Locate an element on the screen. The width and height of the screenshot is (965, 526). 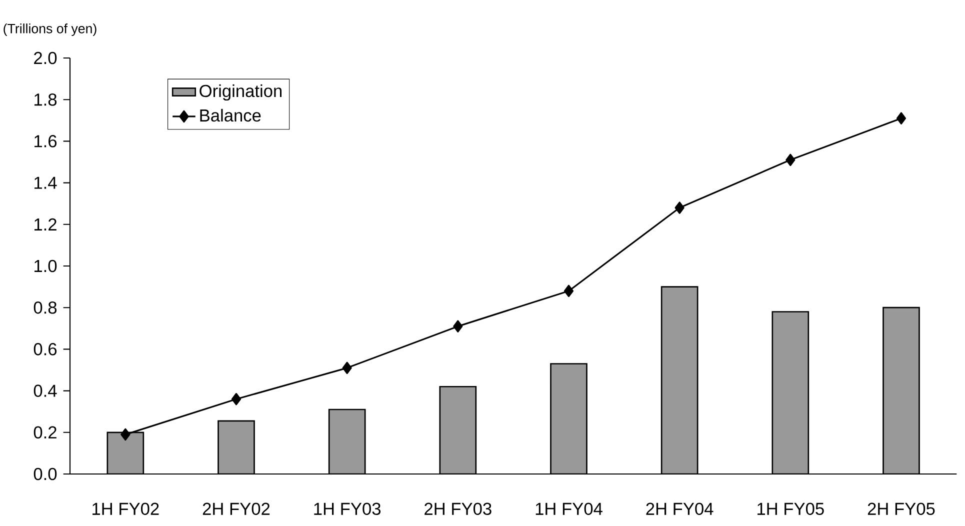
y-tick-label: 1.0 is located at coordinates (45, 266).